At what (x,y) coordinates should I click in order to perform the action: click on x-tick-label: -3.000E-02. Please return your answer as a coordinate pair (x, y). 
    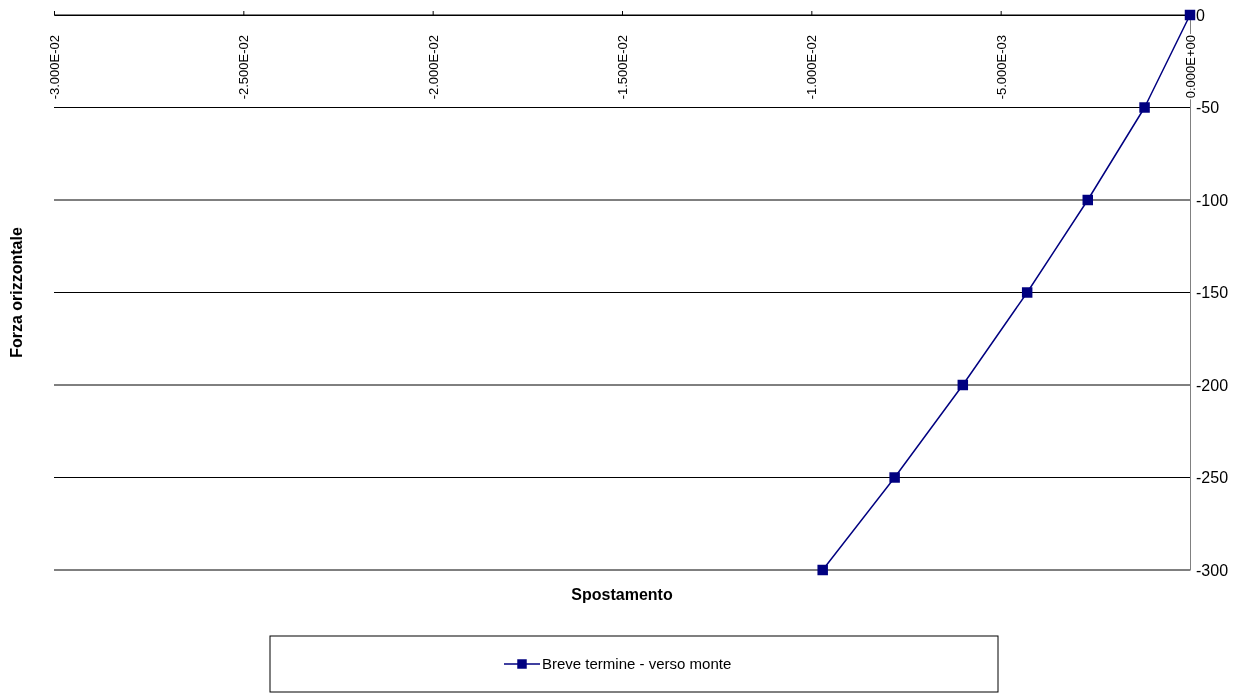
    Looking at the image, I should click on (55, 67).